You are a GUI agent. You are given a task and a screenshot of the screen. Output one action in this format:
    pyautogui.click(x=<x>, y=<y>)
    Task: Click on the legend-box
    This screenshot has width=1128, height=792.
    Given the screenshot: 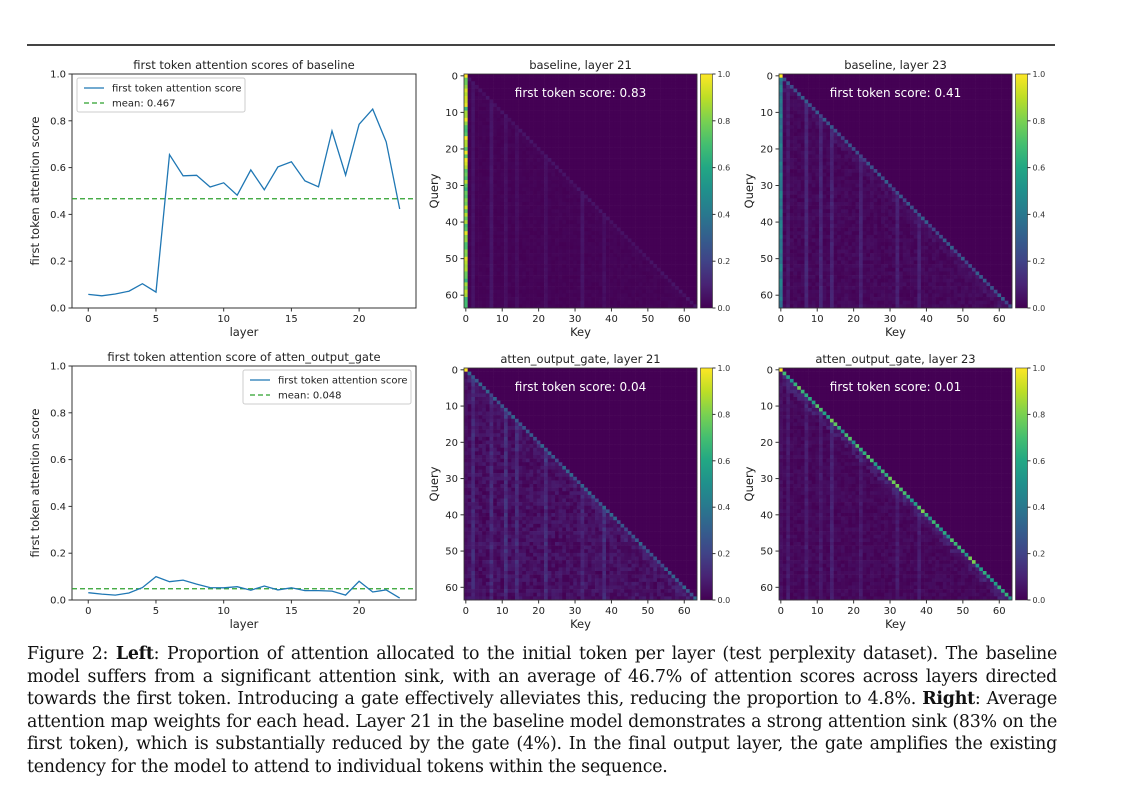 What is the action you would take?
    pyautogui.click(x=161, y=95)
    